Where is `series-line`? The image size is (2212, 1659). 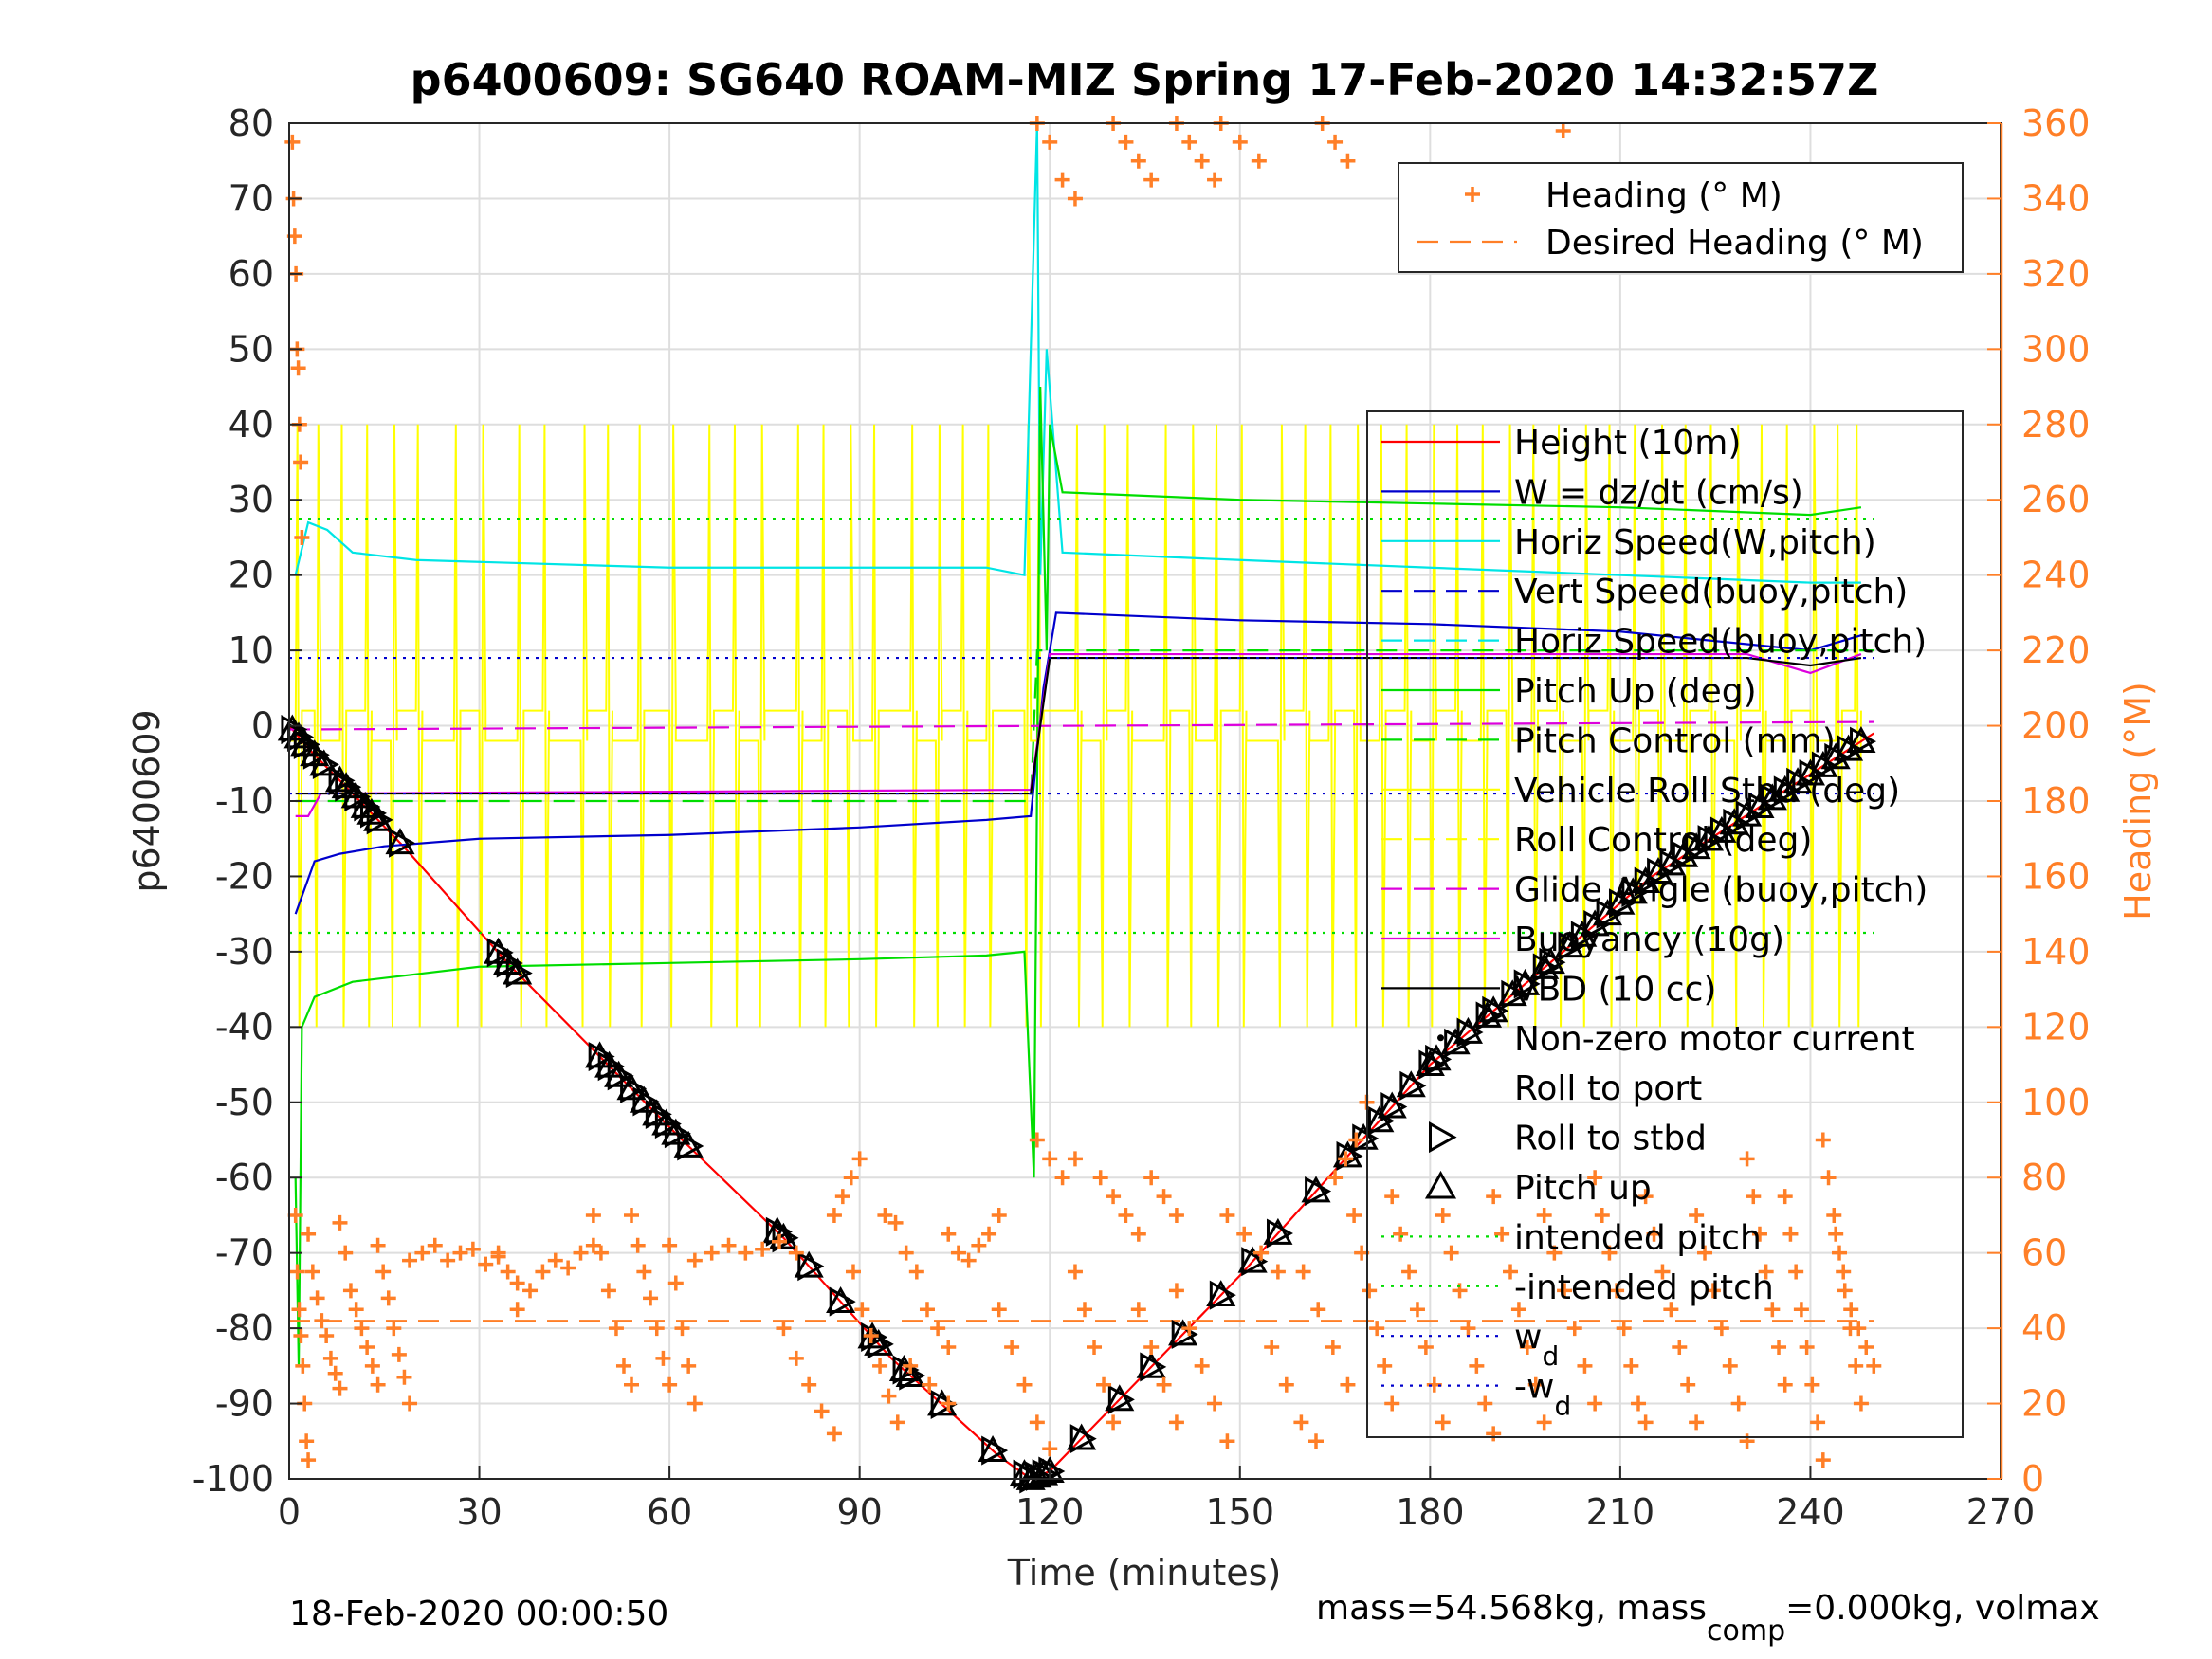 series-line is located at coordinates (1081, 725).